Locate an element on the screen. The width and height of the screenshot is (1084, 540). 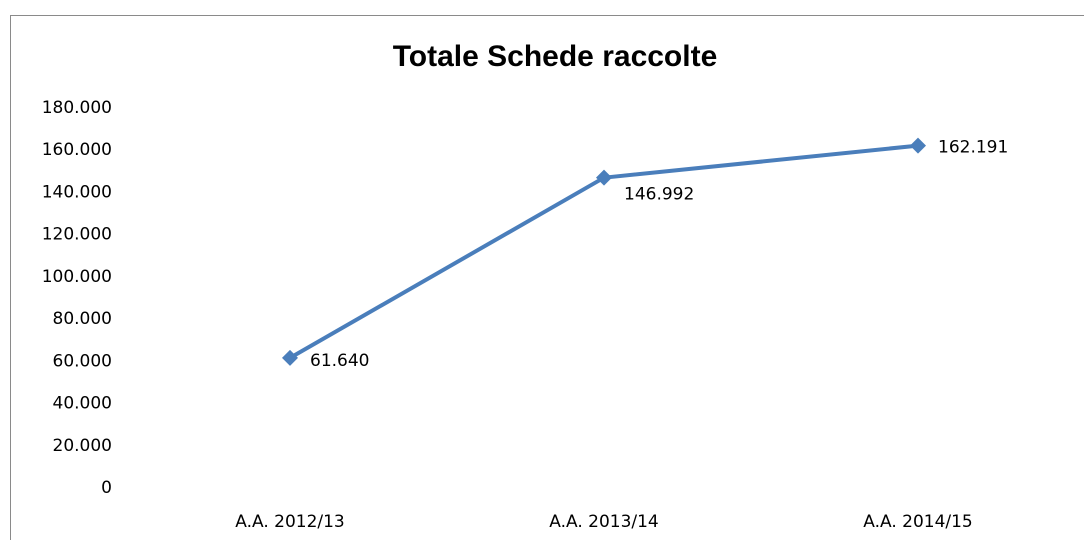
y-tick-label: 160.000 is located at coordinates (77, 150).